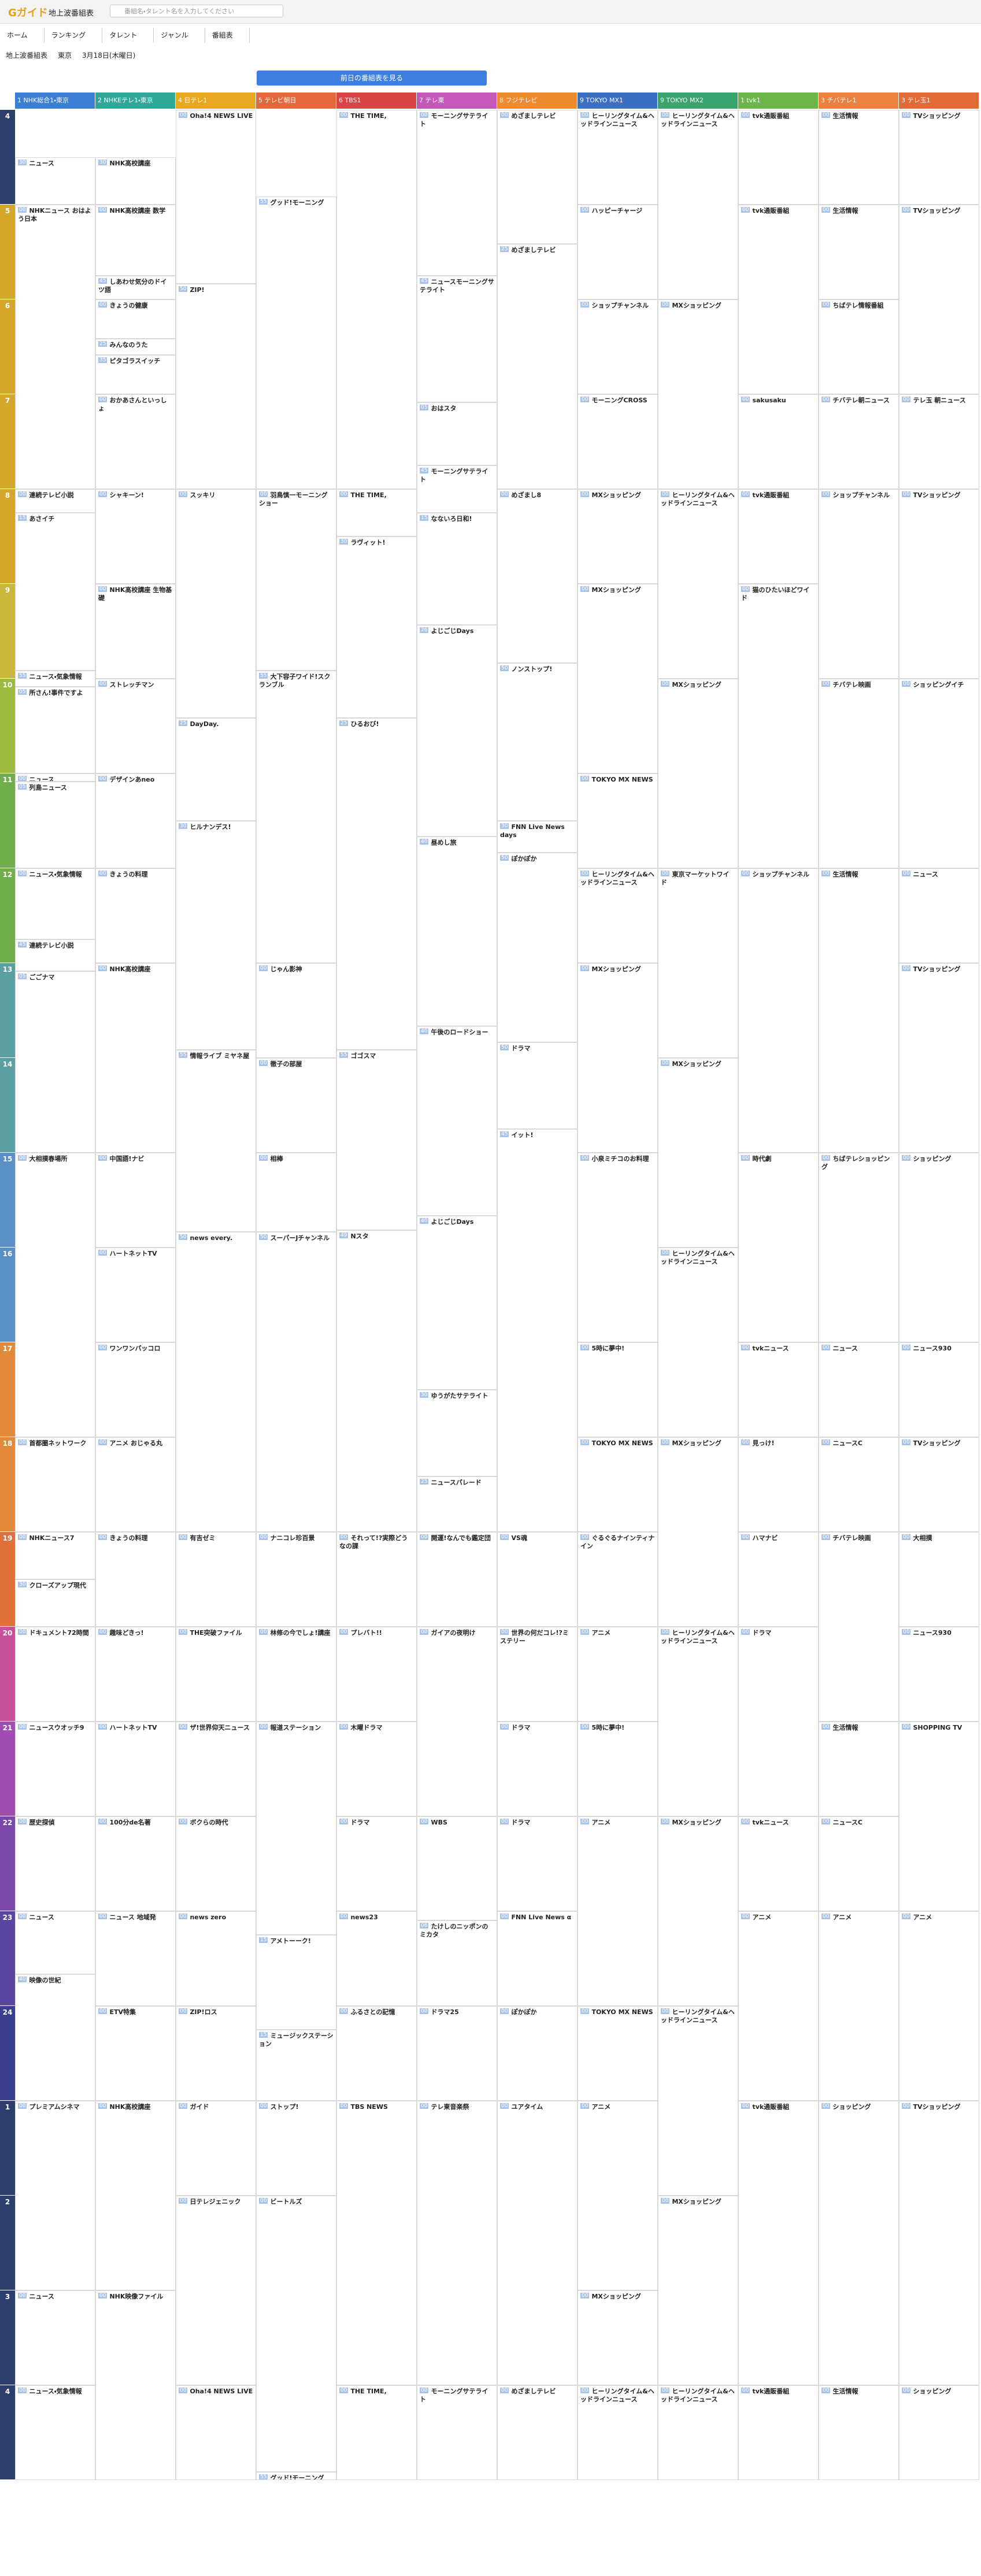  Describe the element at coordinates (296, 2065) in the screenshot. I see `program-cell: 15 ミュージックステーション` at that location.